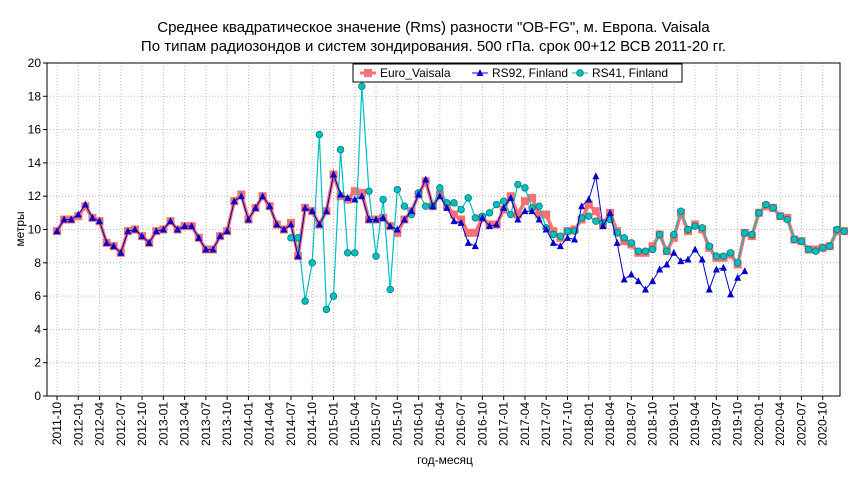  Describe the element at coordinates (37, 329) in the screenshot. I see `y-tick-label: 4` at that location.